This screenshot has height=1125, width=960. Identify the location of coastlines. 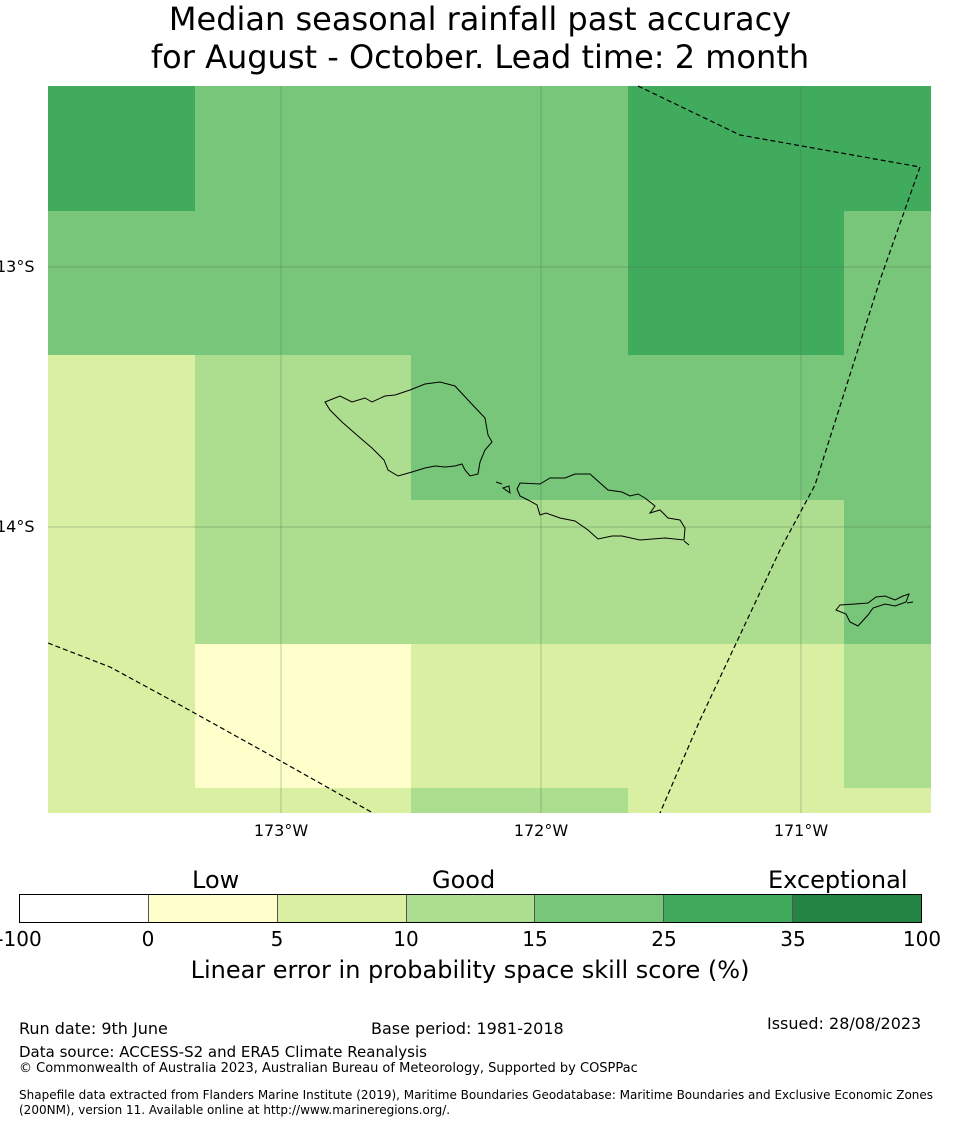
(619, 504).